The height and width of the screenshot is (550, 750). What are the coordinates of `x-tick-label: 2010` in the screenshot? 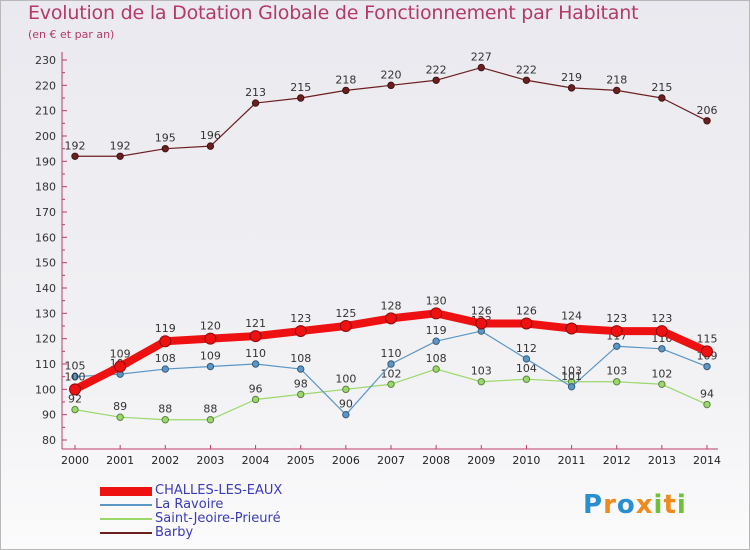 It's located at (526, 460).